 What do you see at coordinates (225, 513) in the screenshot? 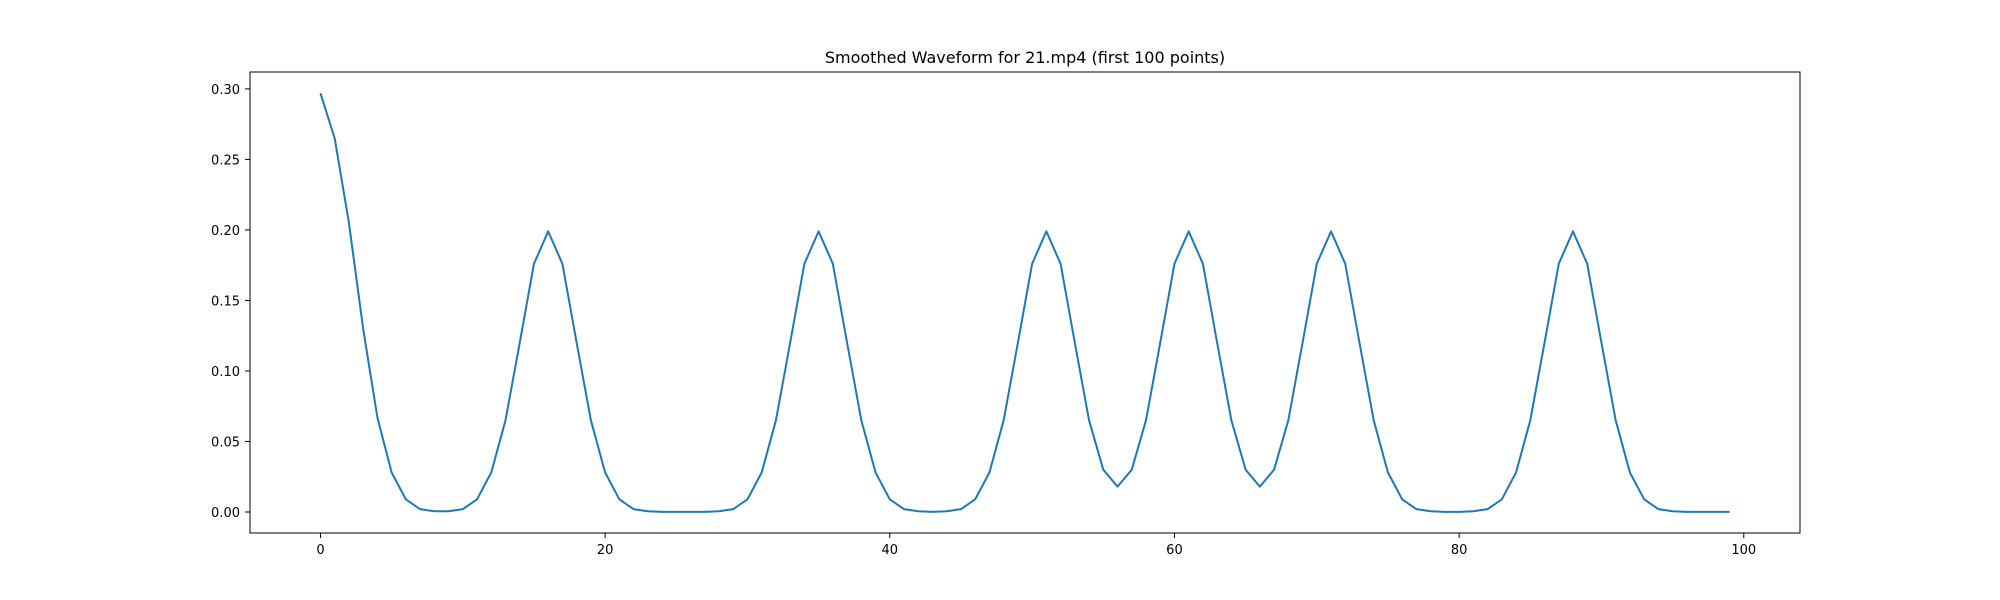
I see `y-tick-label: 0.00` at bounding box center [225, 513].